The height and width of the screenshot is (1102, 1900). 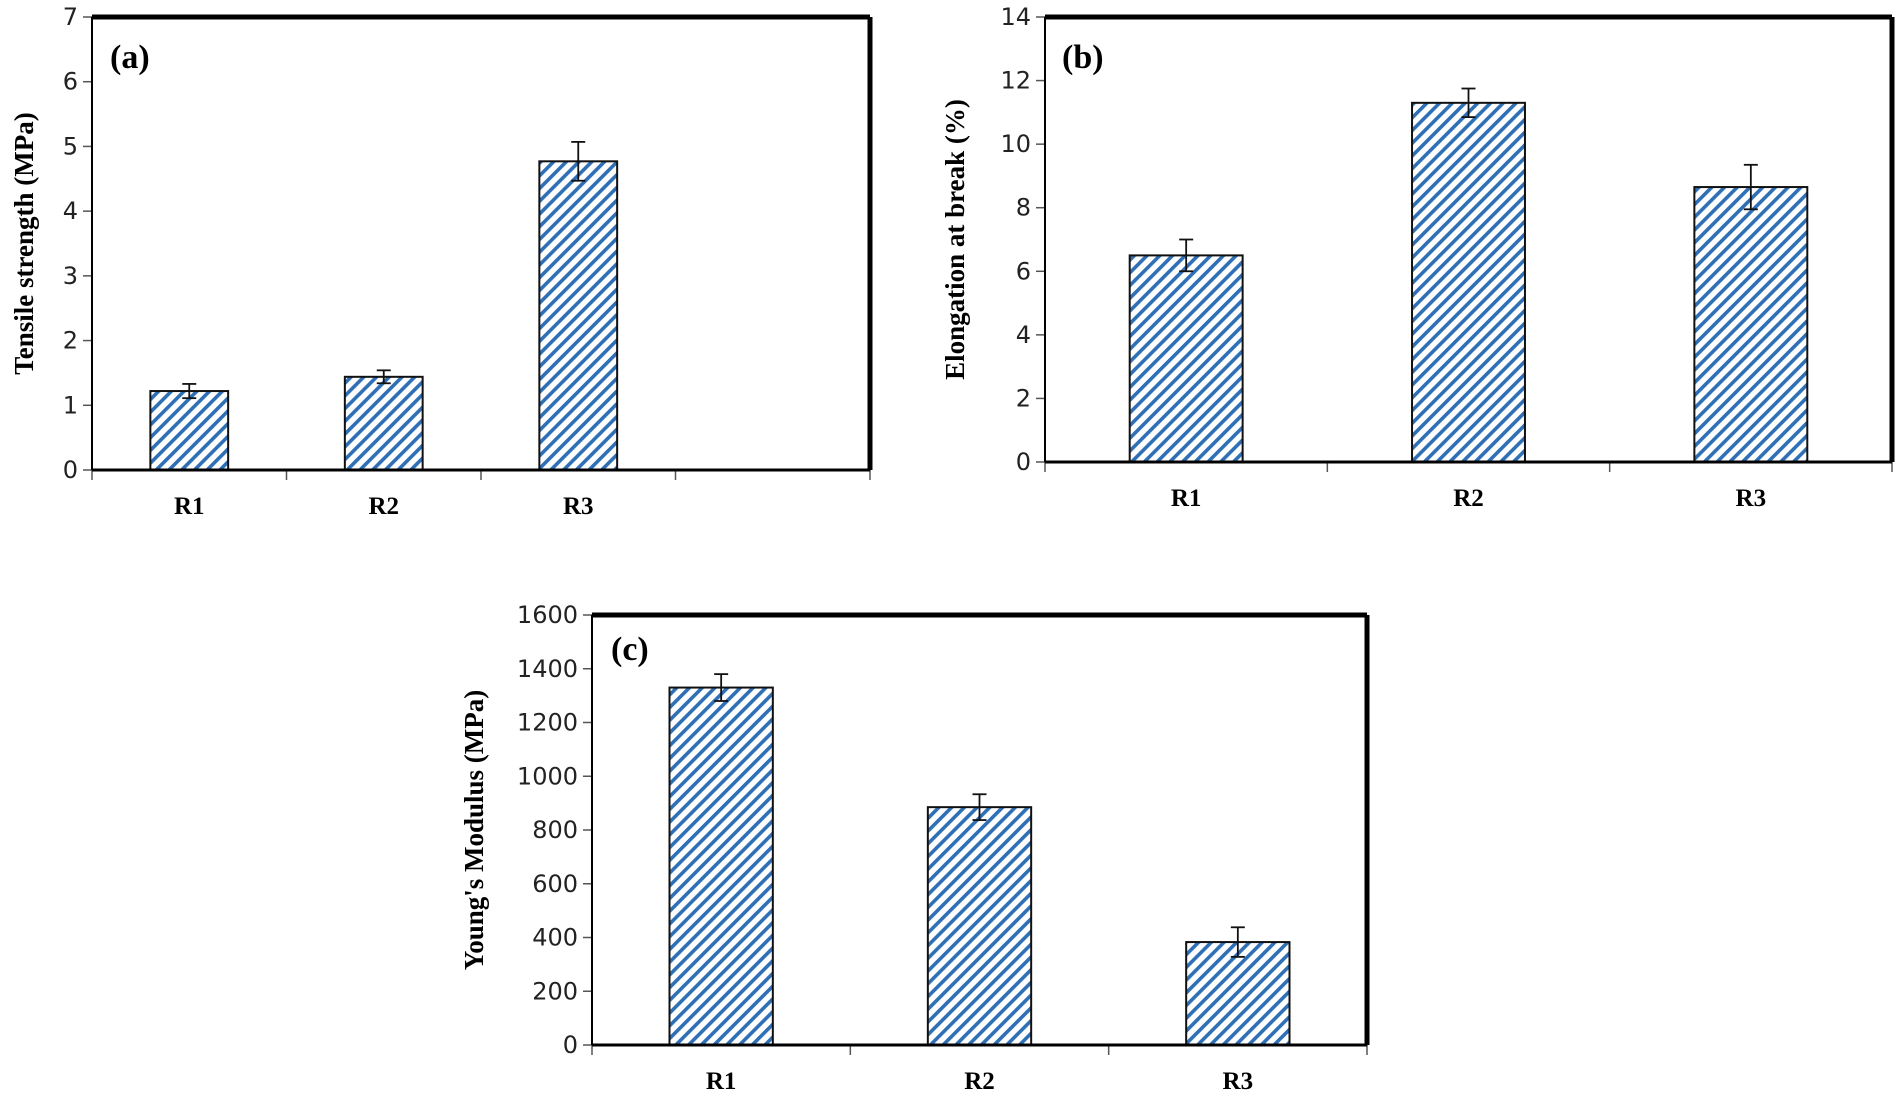 What do you see at coordinates (474, 830) in the screenshot?
I see `y-axis-title: Young's Modulus (MPa)` at bounding box center [474, 830].